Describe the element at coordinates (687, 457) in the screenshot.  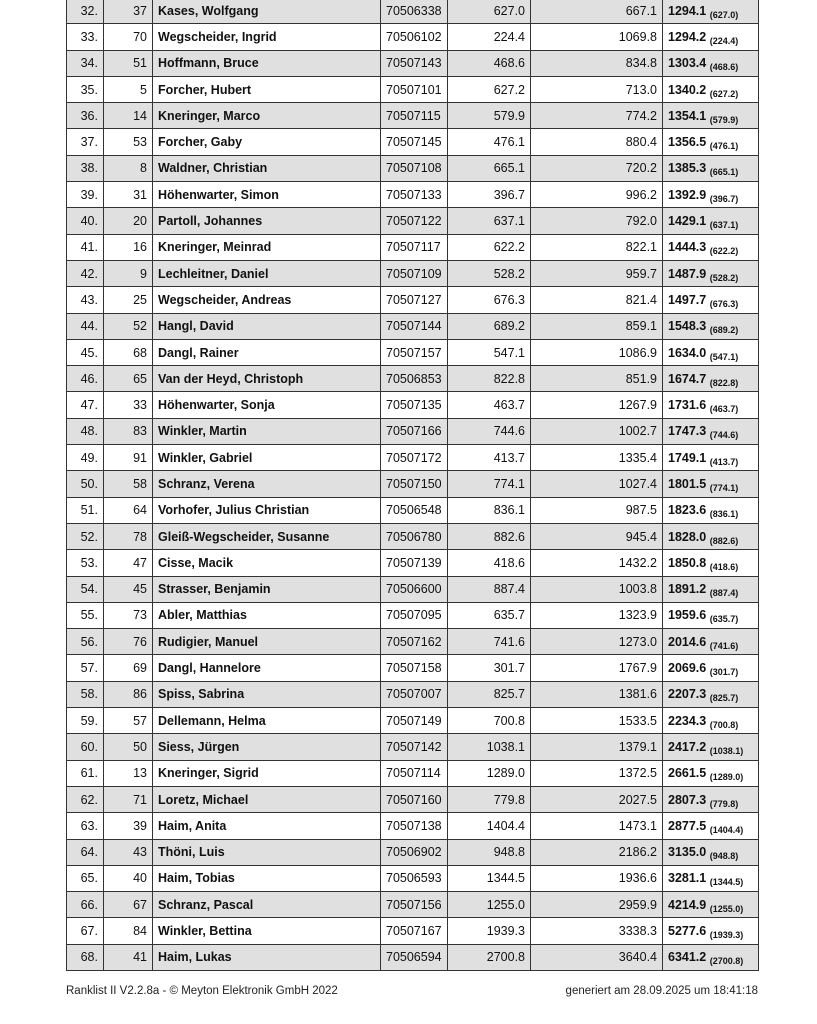
I see `total-value: 1749.1` at that location.